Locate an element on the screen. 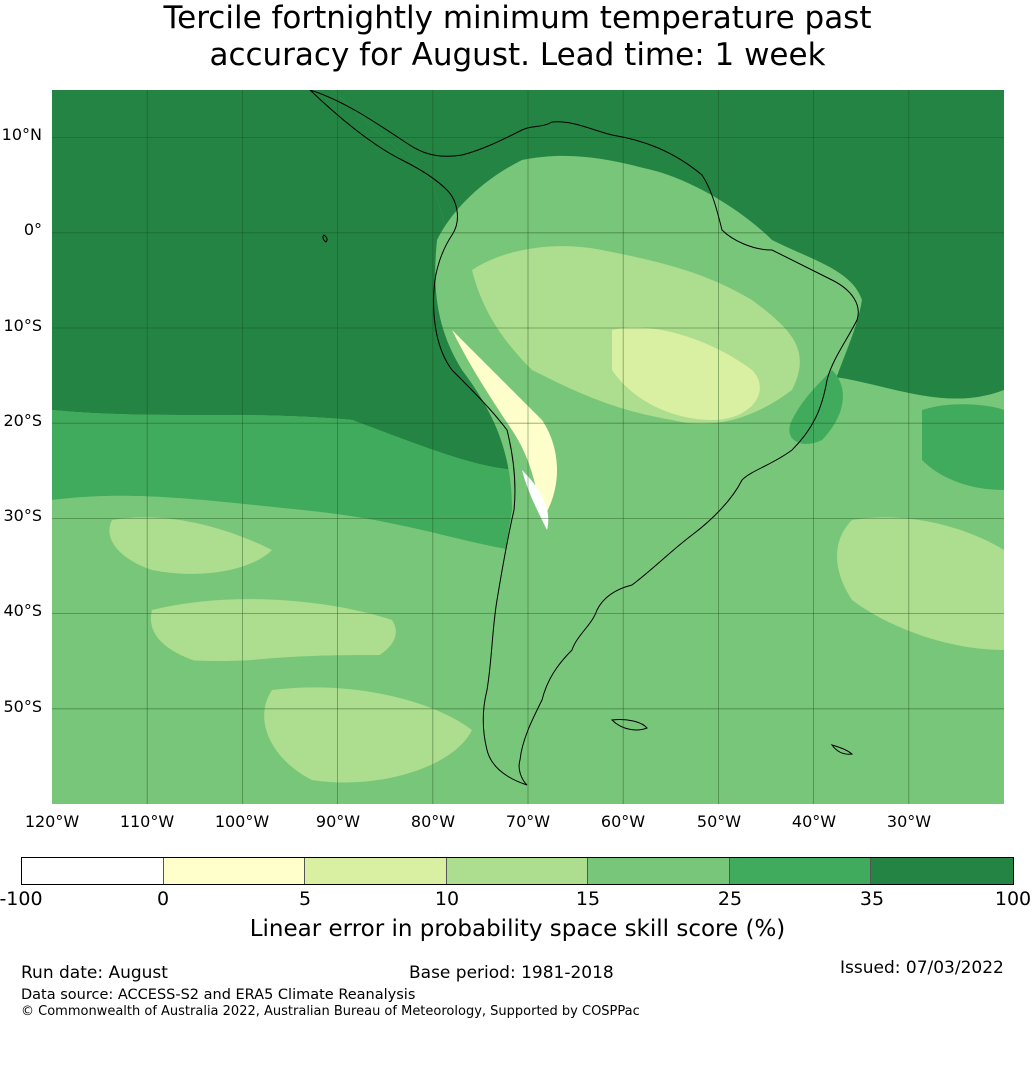 This screenshot has height=1065, width=1035. base-period: Base period: 1981-2018 is located at coordinates (511, 973).